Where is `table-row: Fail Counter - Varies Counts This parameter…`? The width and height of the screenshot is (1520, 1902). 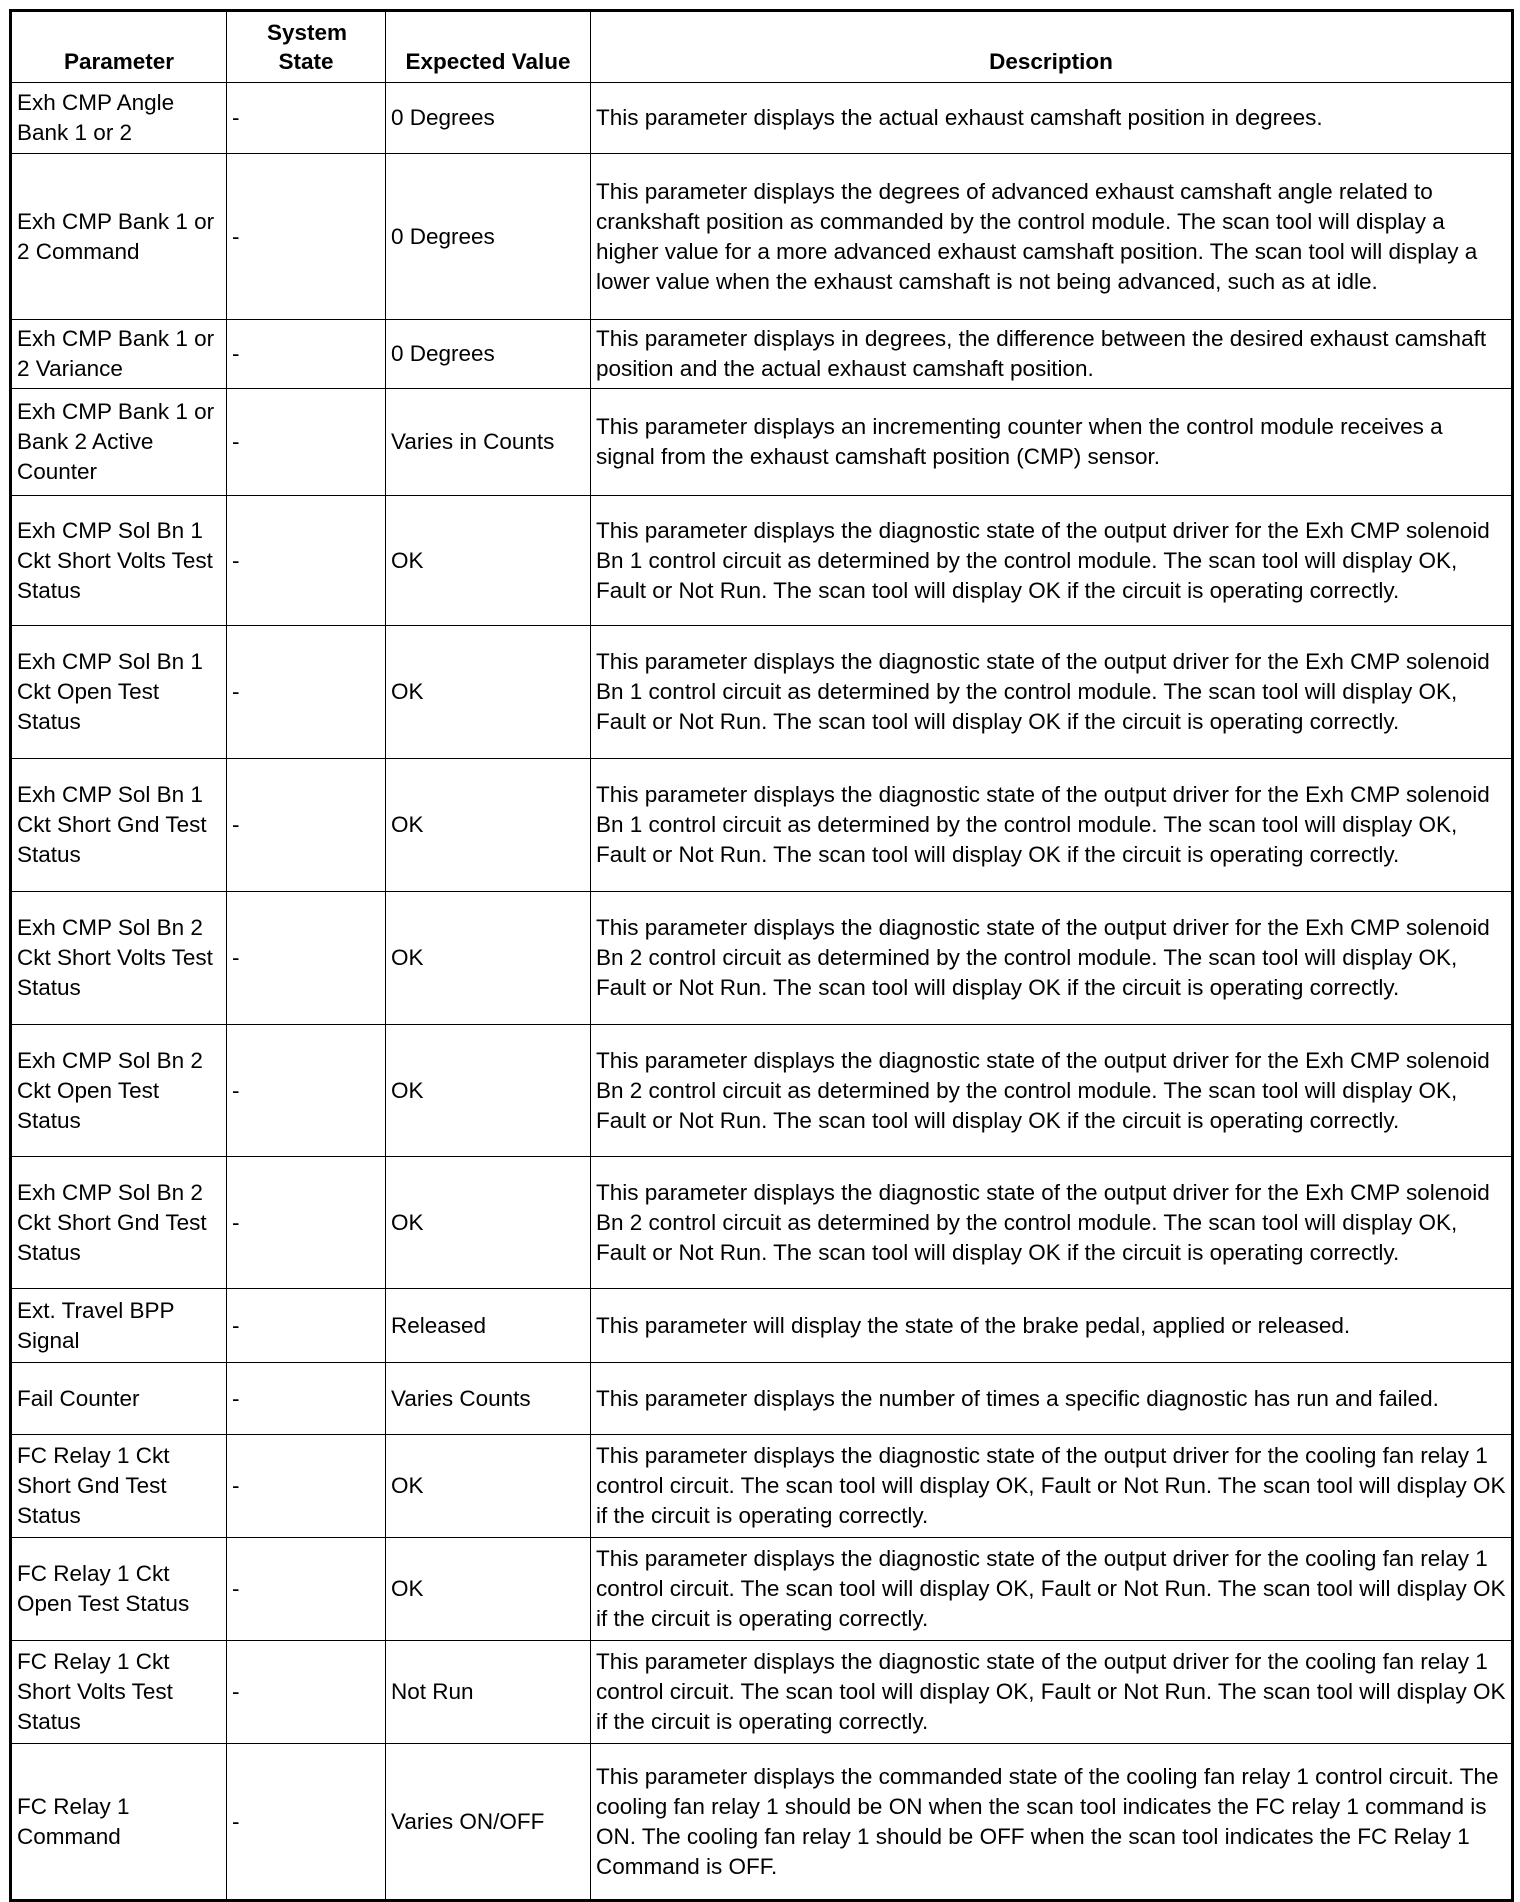 table-row: Fail Counter - Varies Counts This parameter… is located at coordinates (761, 1398).